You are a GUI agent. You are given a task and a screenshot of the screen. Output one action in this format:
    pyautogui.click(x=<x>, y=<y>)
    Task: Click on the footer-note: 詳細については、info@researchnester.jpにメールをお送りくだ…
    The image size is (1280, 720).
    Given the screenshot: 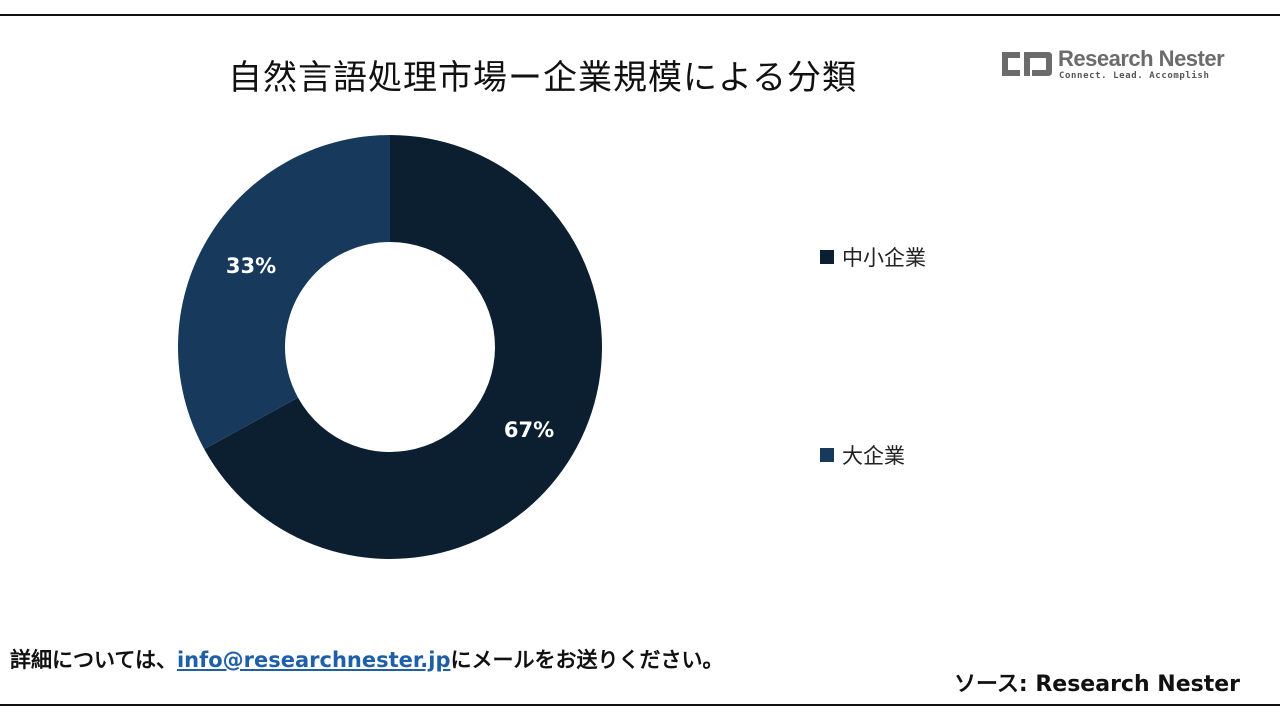 What is the action you would take?
    pyautogui.click(x=366, y=659)
    